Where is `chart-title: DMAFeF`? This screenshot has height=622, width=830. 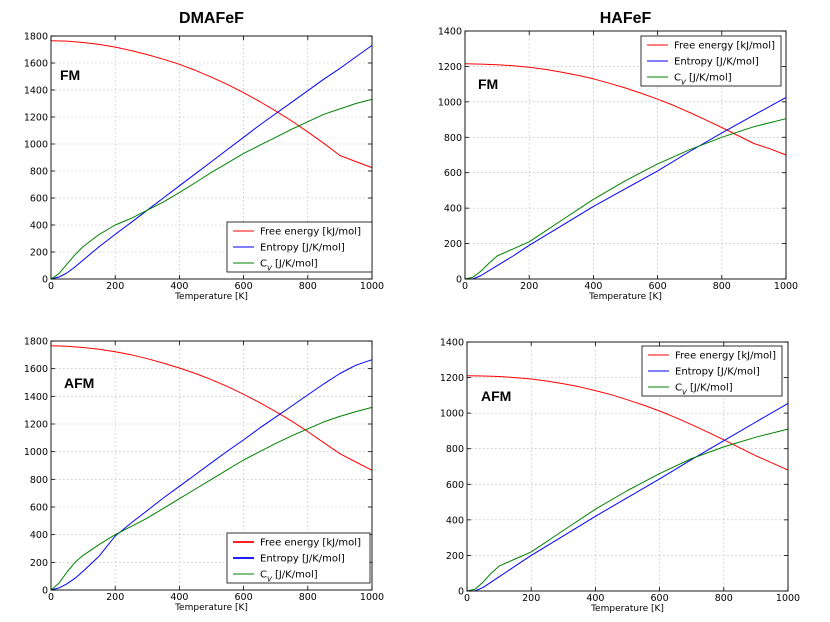 chart-title: DMAFeF is located at coordinates (211, 18).